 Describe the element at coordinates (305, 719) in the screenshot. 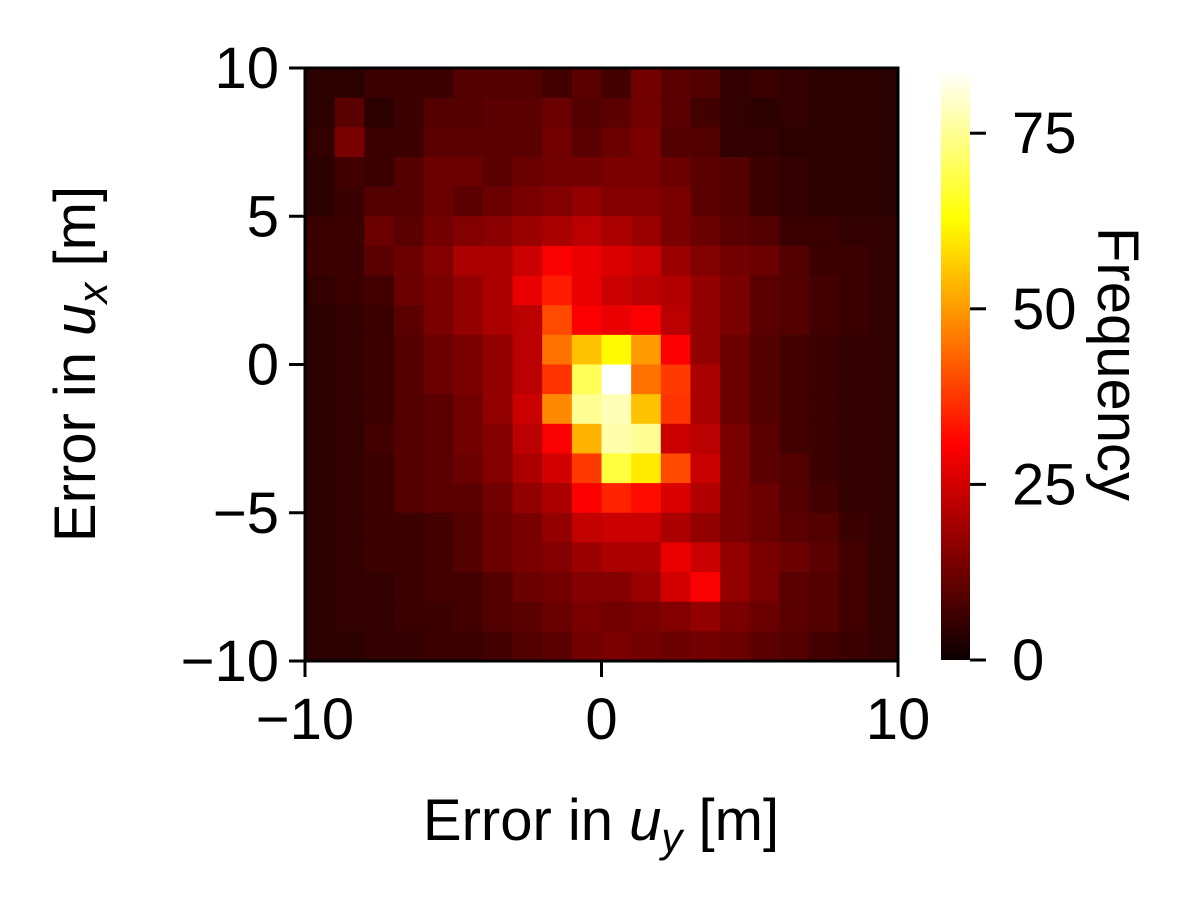

I see `x-tick-label: −10` at that location.